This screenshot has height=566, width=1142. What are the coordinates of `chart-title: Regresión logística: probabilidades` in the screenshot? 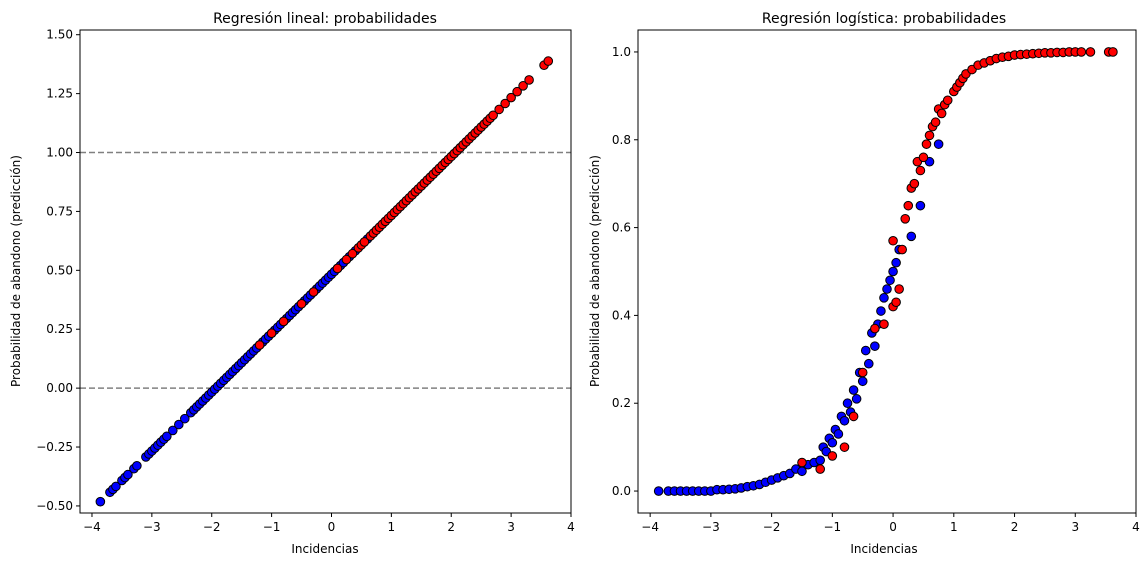 It's located at (884, 19).